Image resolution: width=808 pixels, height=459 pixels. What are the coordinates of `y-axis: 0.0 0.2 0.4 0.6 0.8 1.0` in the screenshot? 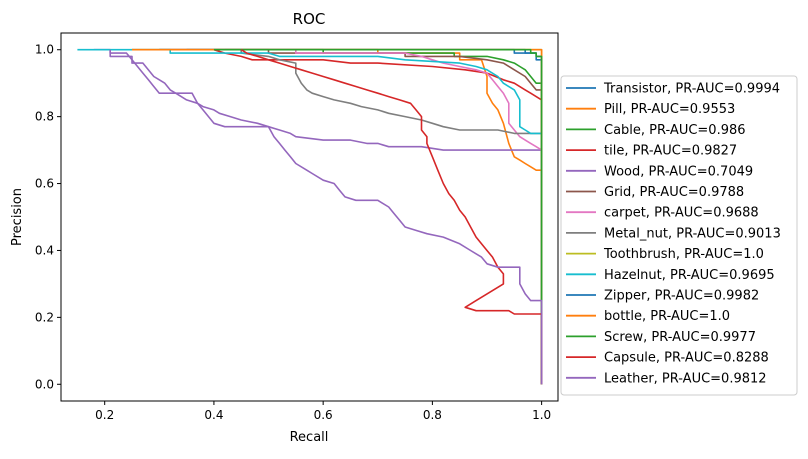 It's located at (48, 217).